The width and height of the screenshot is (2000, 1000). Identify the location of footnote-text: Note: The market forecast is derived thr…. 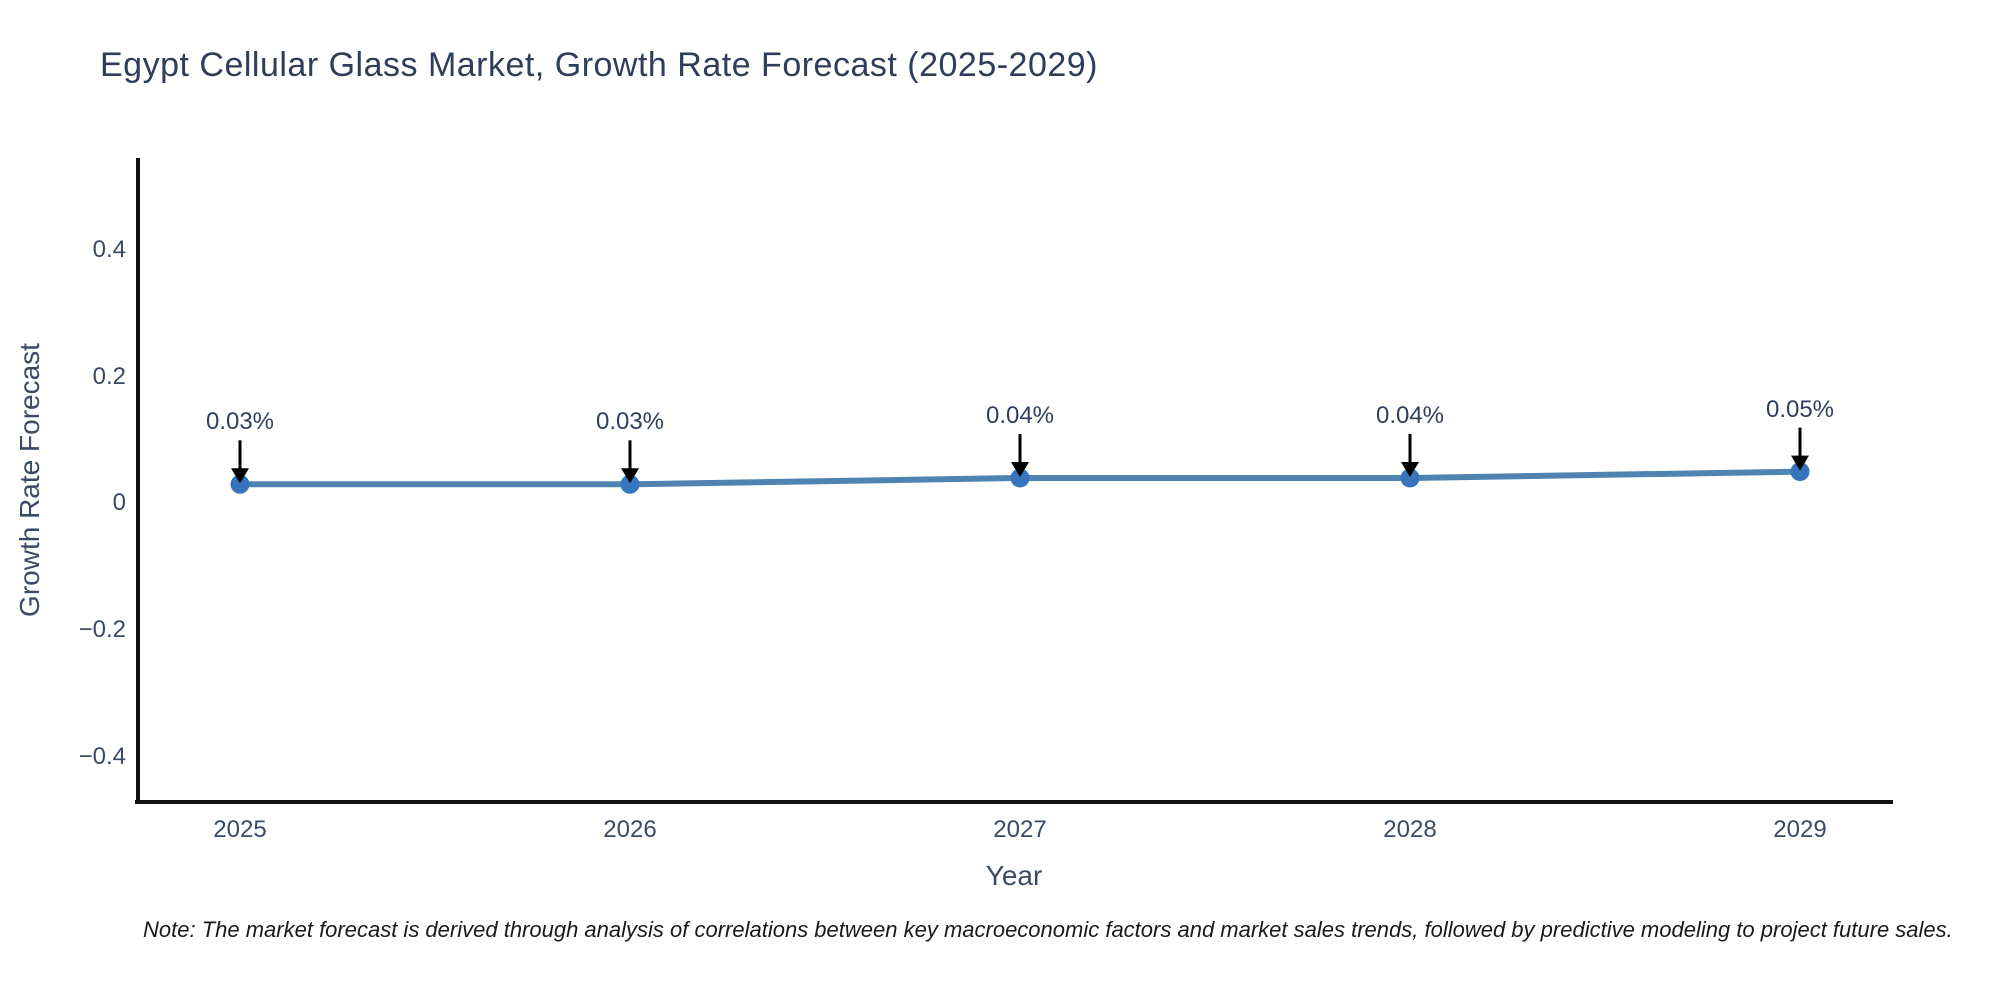
(1048, 929).